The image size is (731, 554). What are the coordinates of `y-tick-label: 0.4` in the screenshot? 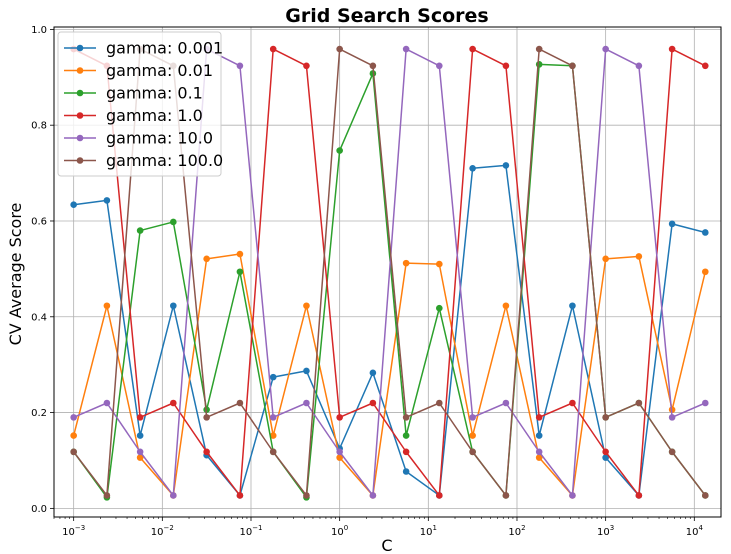 It's located at (39, 317).